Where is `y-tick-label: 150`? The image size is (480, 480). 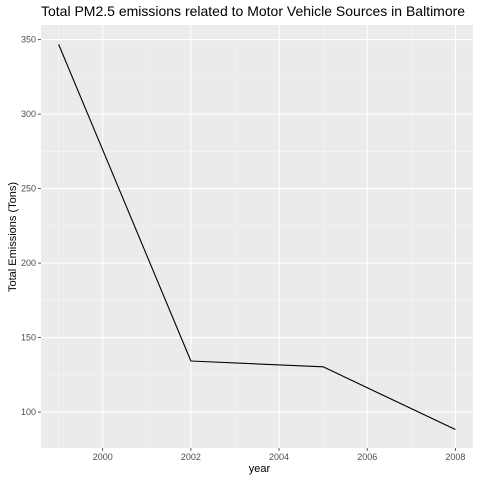
y-tick-label: 150 is located at coordinates (28, 338).